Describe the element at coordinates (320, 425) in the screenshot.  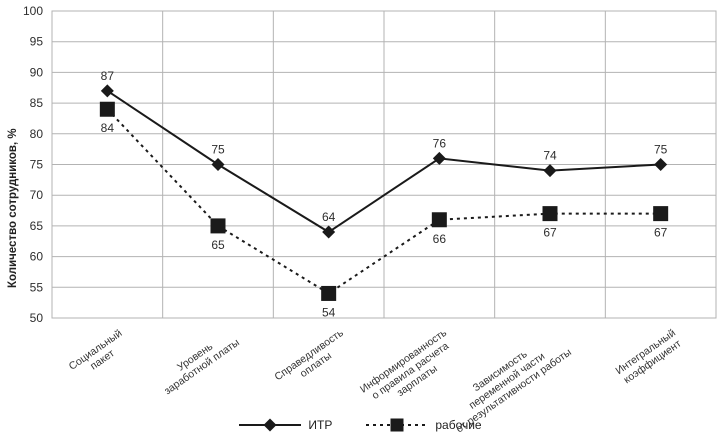
I see `legend-label-itr: ИТР` at that location.